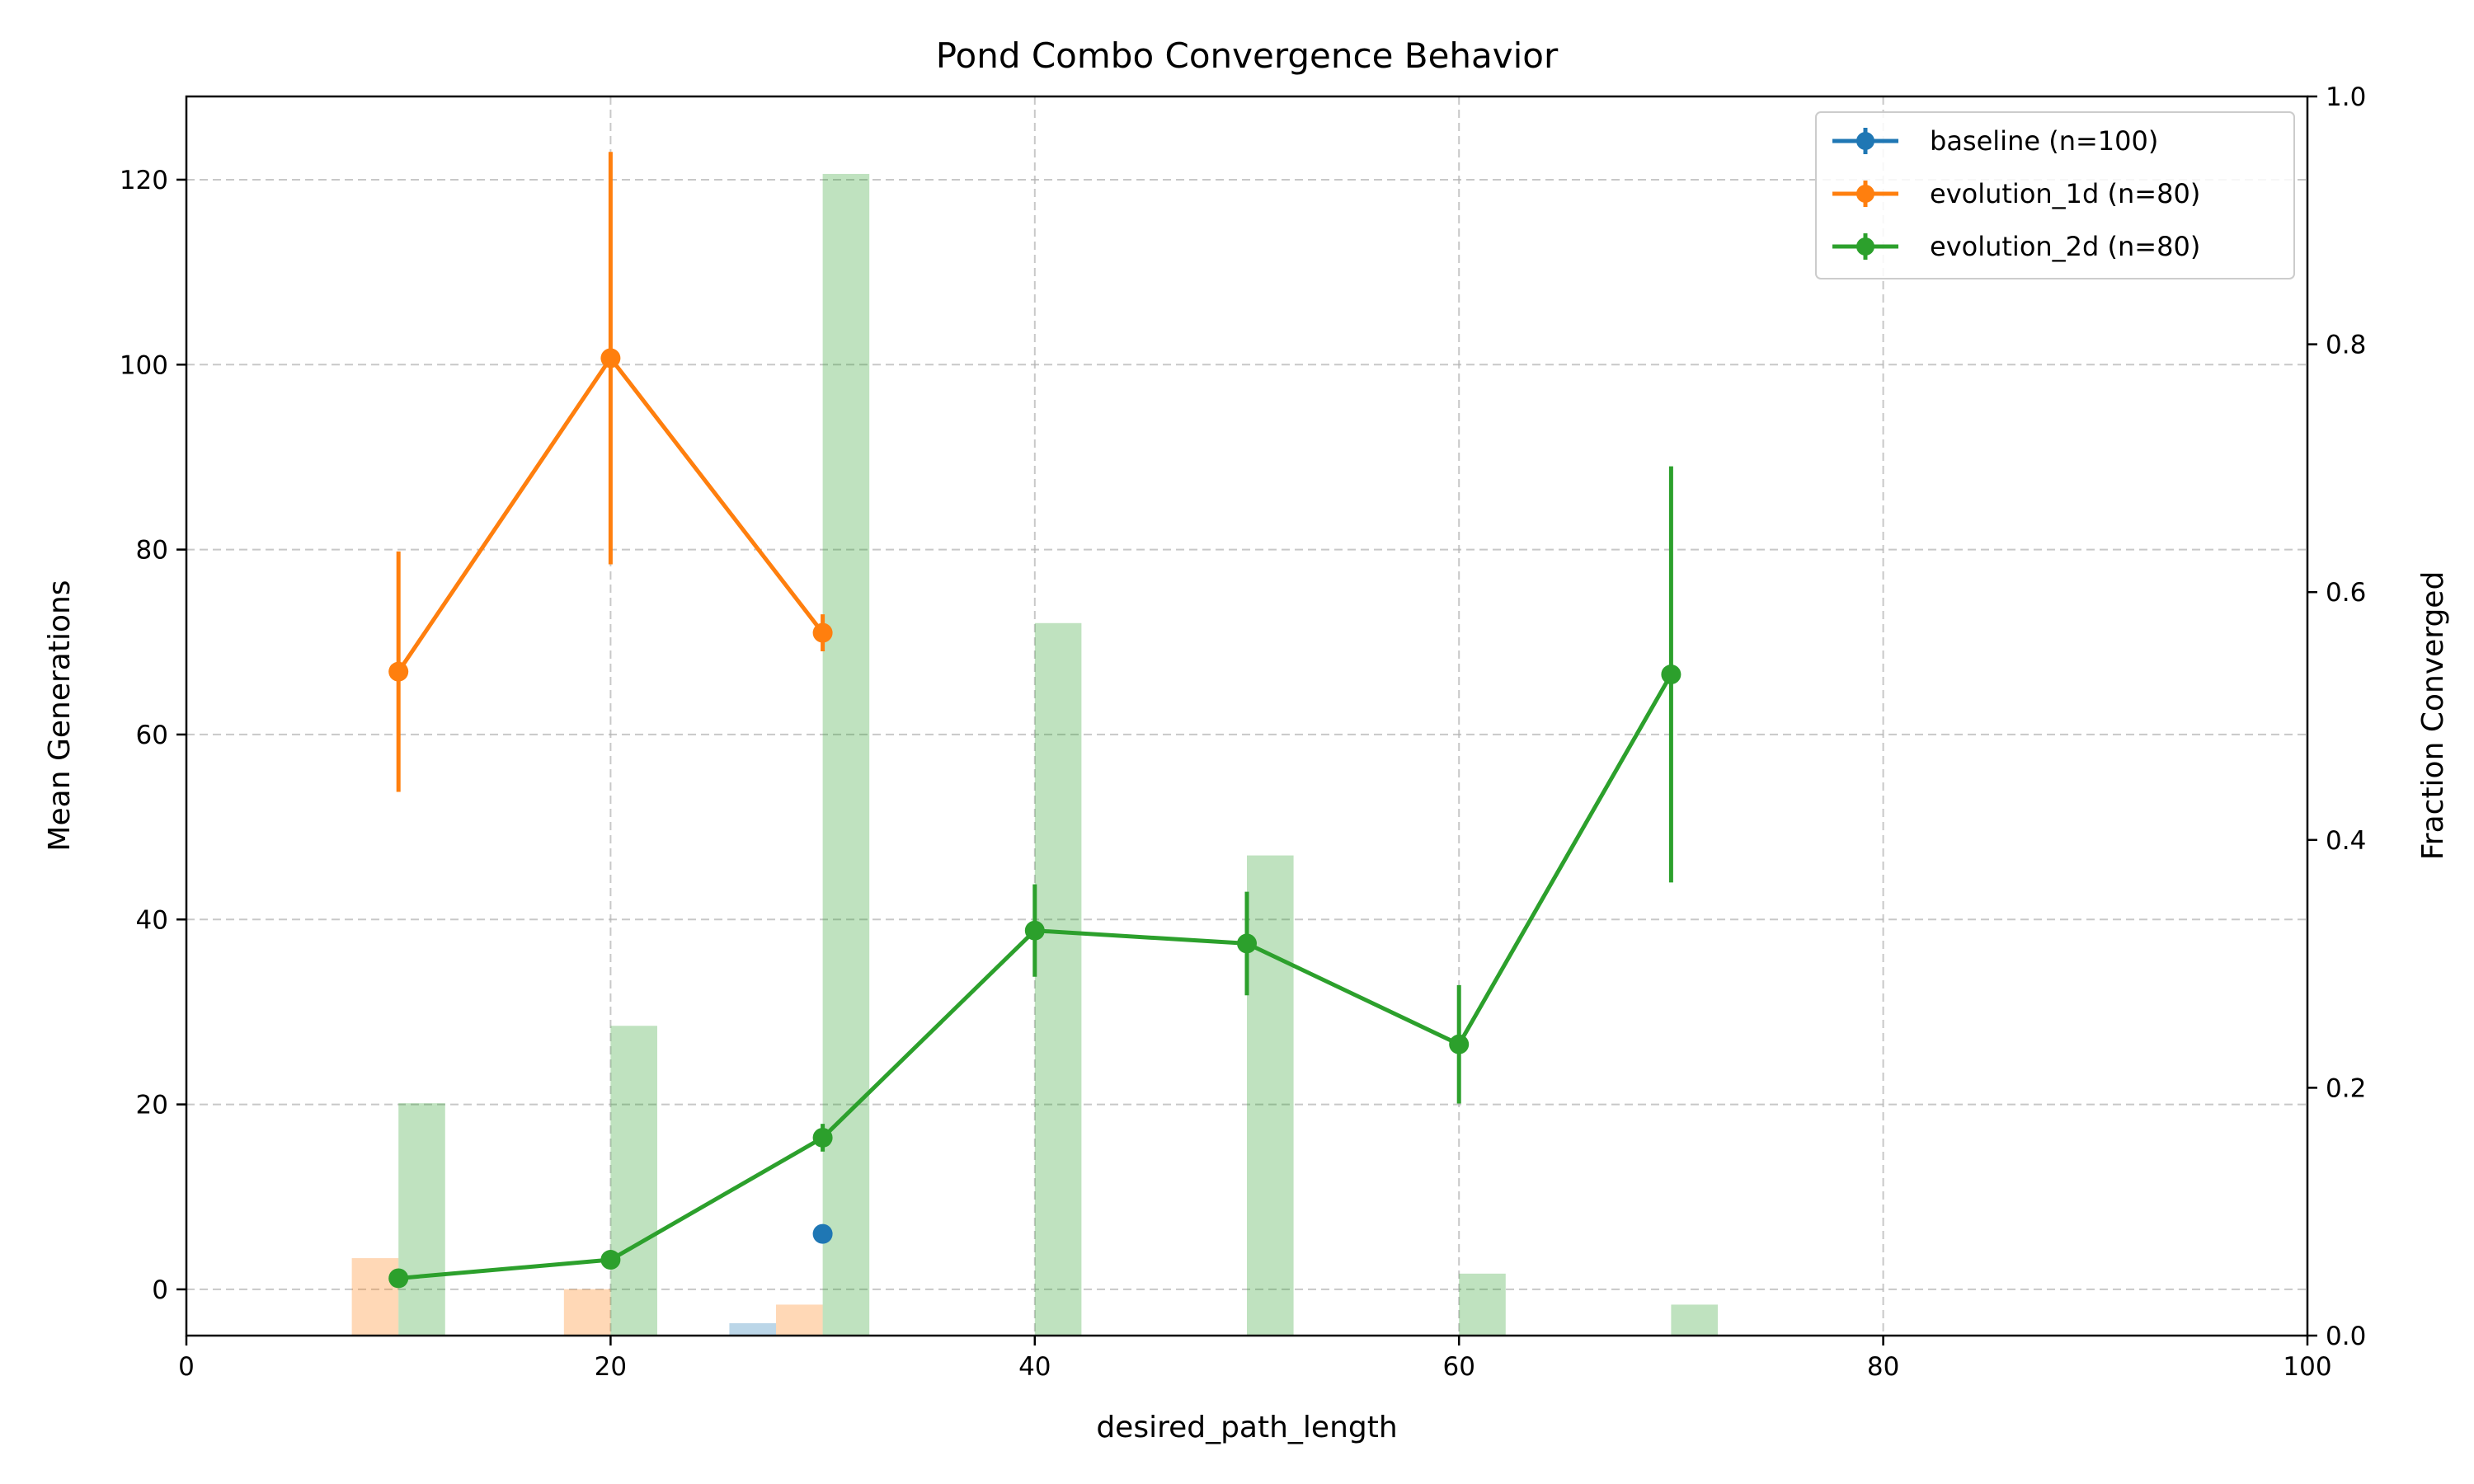 The height and width of the screenshot is (1484, 2474). Describe the element at coordinates (2044, 141) in the screenshot. I see `legend-entry-label: baseline (n=100)` at that location.